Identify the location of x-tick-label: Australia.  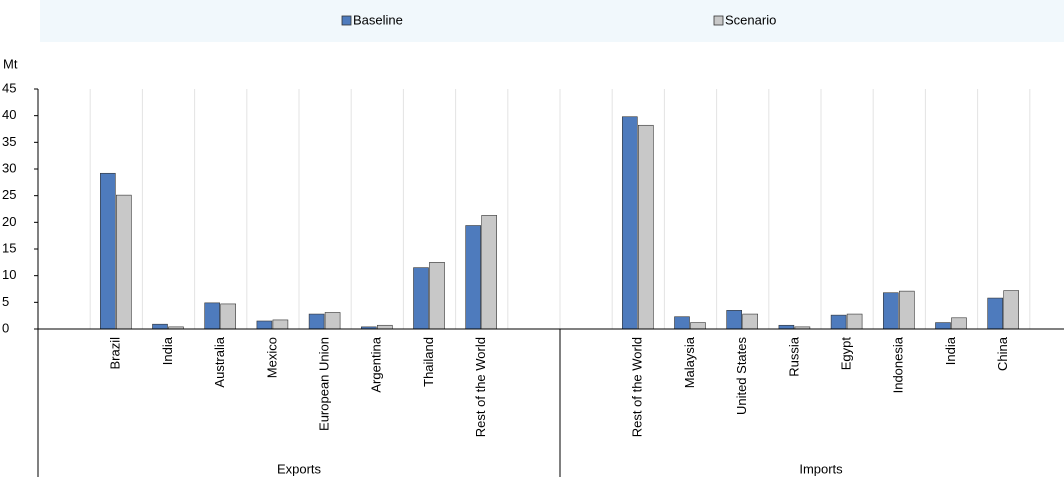
(219, 361).